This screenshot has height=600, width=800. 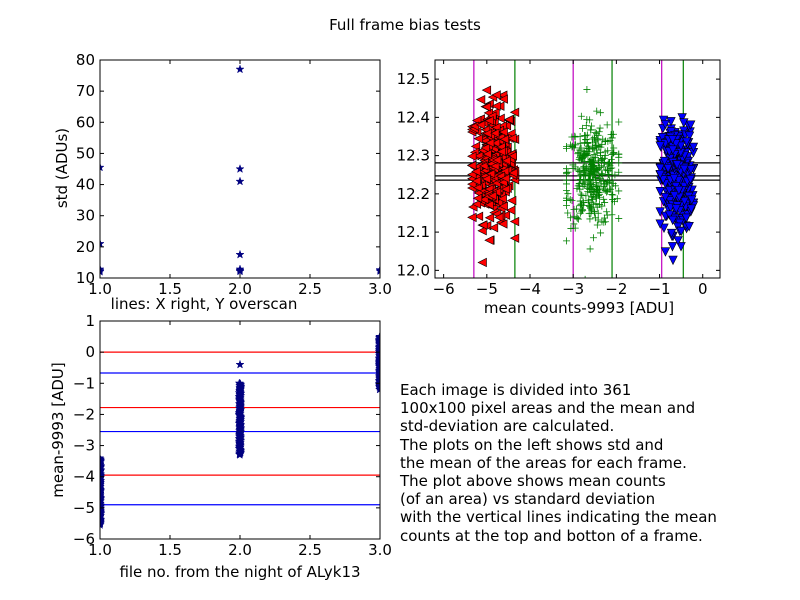 What do you see at coordinates (579, 308) in the screenshot?
I see `scatter-plot-xlabel: mean counts-9993 [ADU]` at bounding box center [579, 308].